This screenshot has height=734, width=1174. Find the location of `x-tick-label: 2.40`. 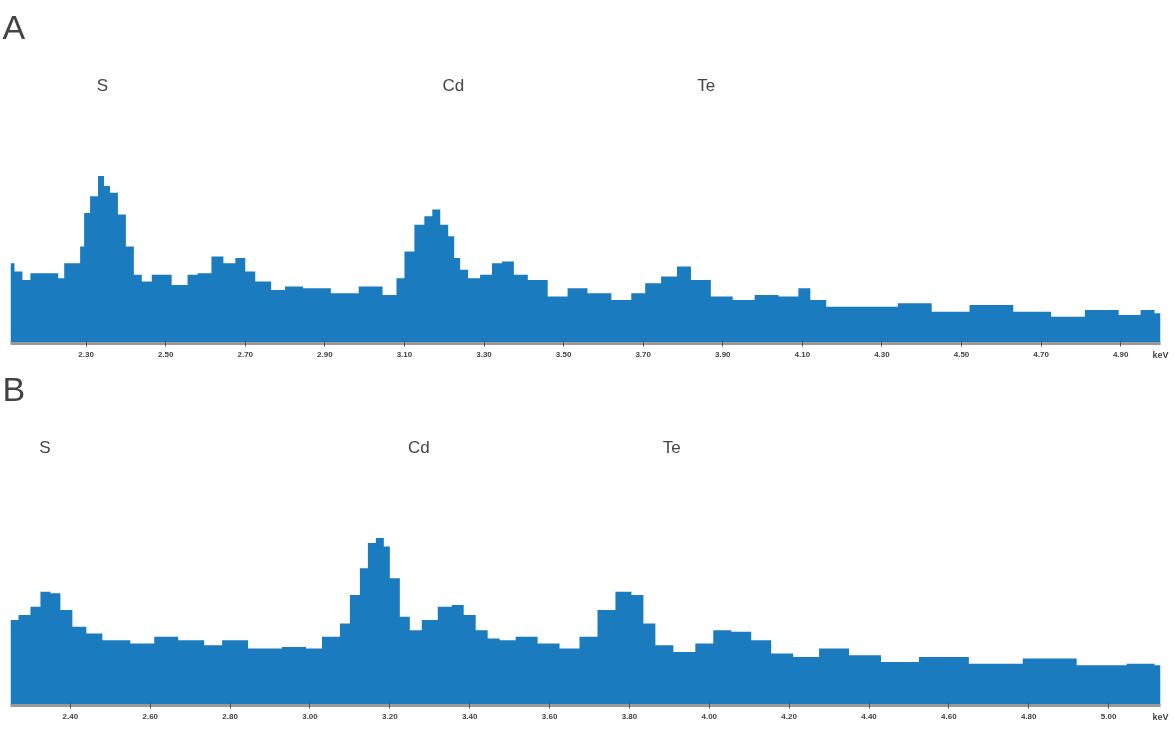

x-tick-label: 2.40 is located at coordinates (70, 716).